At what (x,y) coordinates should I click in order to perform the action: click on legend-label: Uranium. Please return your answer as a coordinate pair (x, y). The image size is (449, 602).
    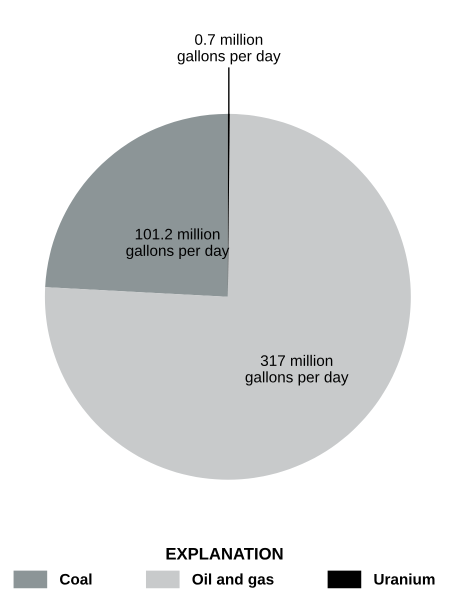
    Looking at the image, I should click on (404, 579).